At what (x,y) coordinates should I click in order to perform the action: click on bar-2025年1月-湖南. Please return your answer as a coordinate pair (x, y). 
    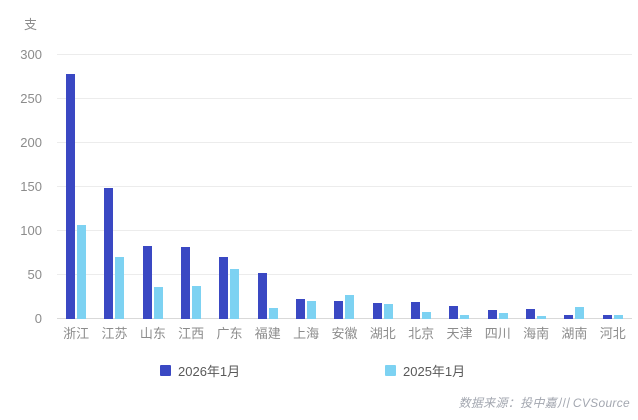
    Looking at the image, I should click on (580, 312).